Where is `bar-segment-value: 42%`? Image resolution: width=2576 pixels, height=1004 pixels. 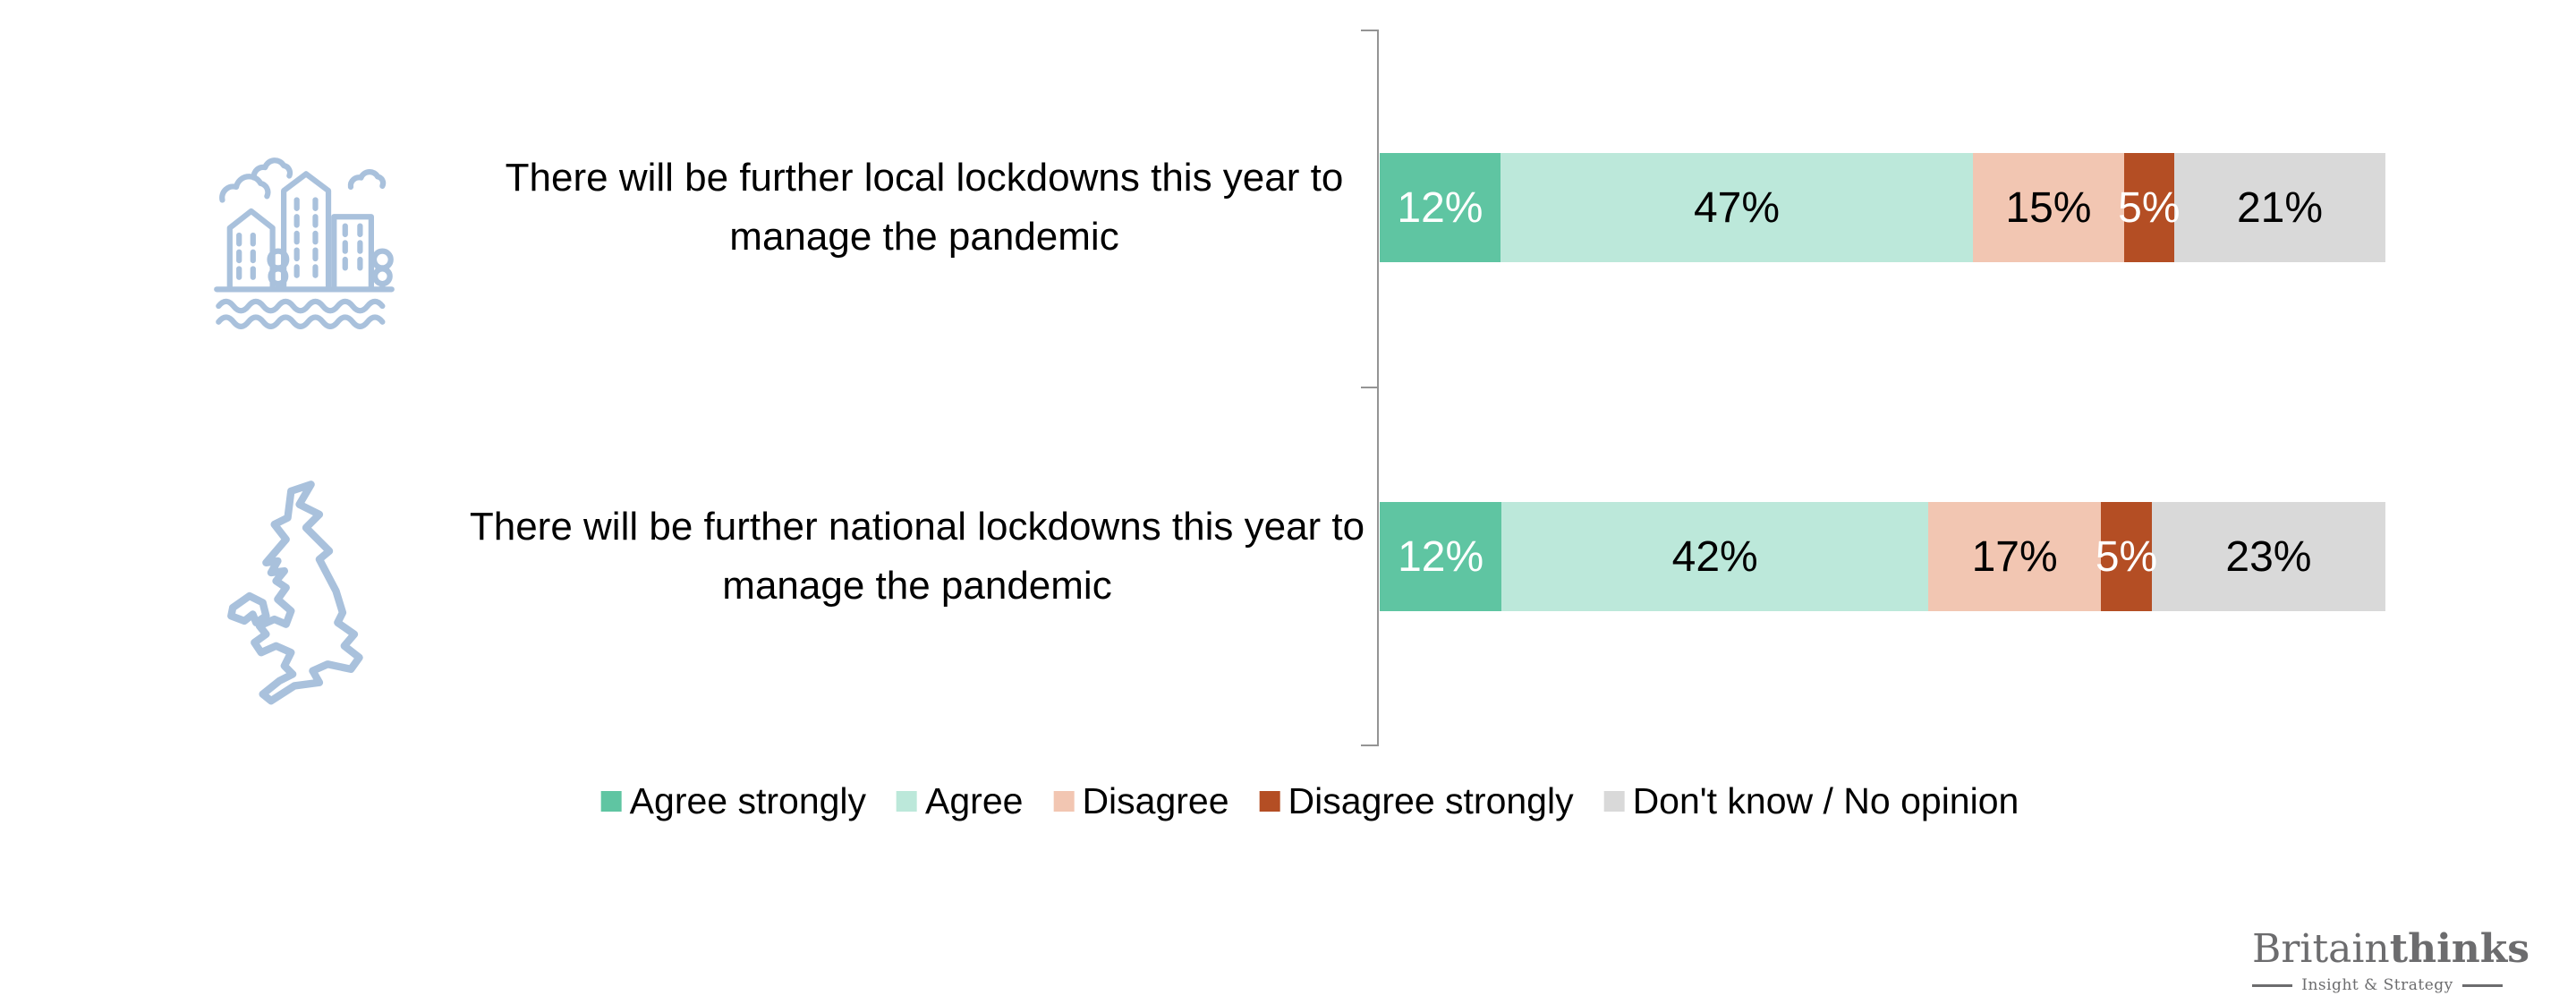 bar-segment-value: 42% is located at coordinates (1714, 556).